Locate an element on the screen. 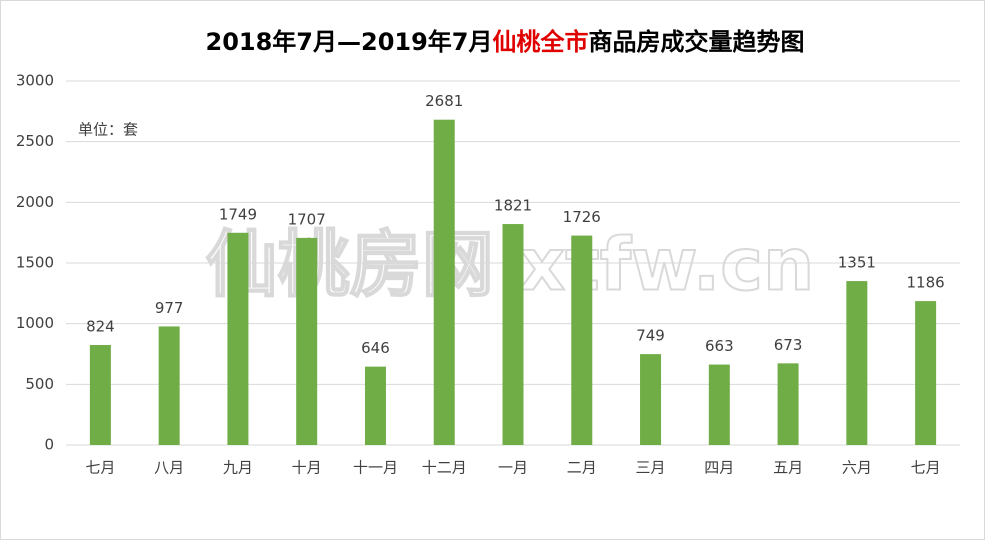  x-tick-label: 八月 is located at coordinates (169, 468).